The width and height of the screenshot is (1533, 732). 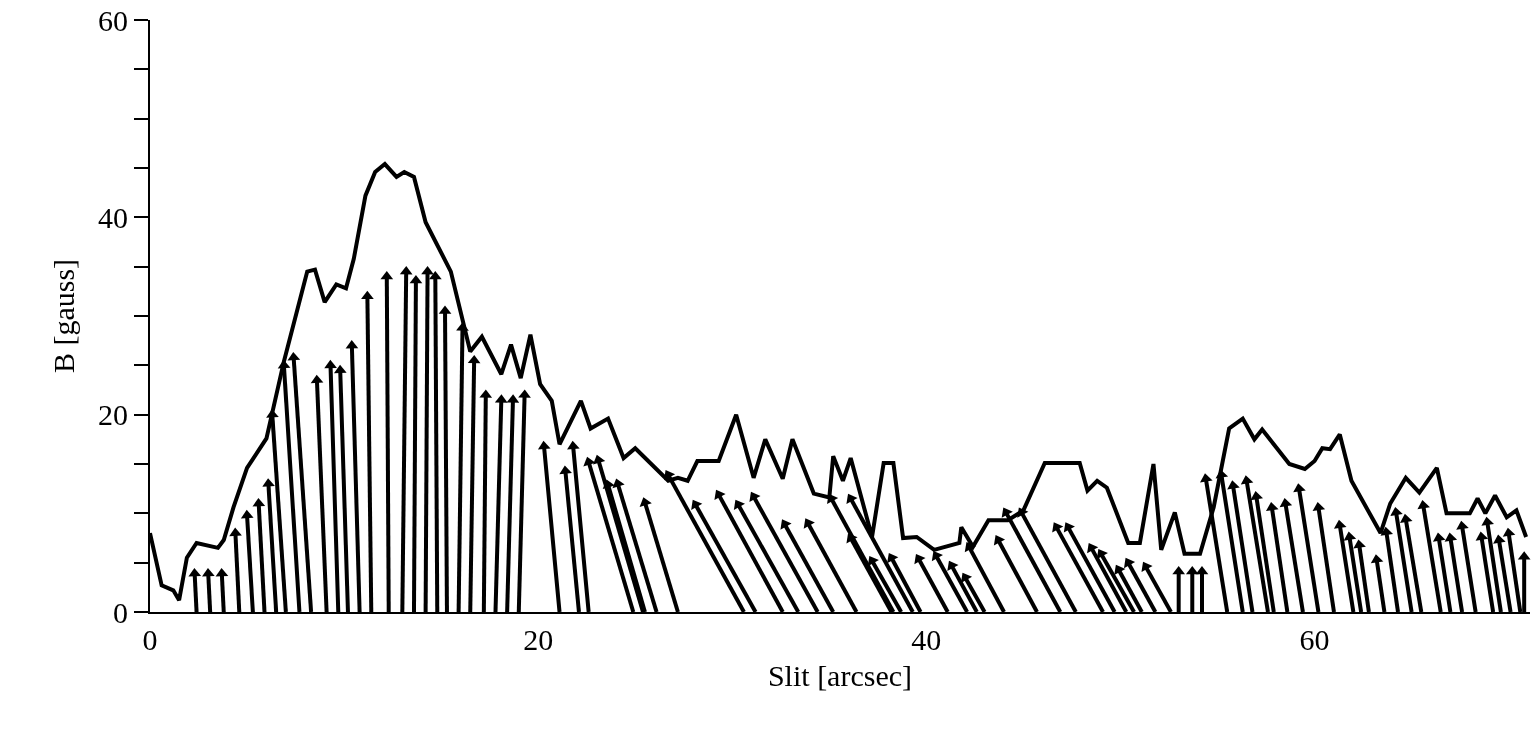 What do you see at coordinates (113, 20) in the screenshot?
I see `y-tick-label: 60` at bounding box center [113, 20].